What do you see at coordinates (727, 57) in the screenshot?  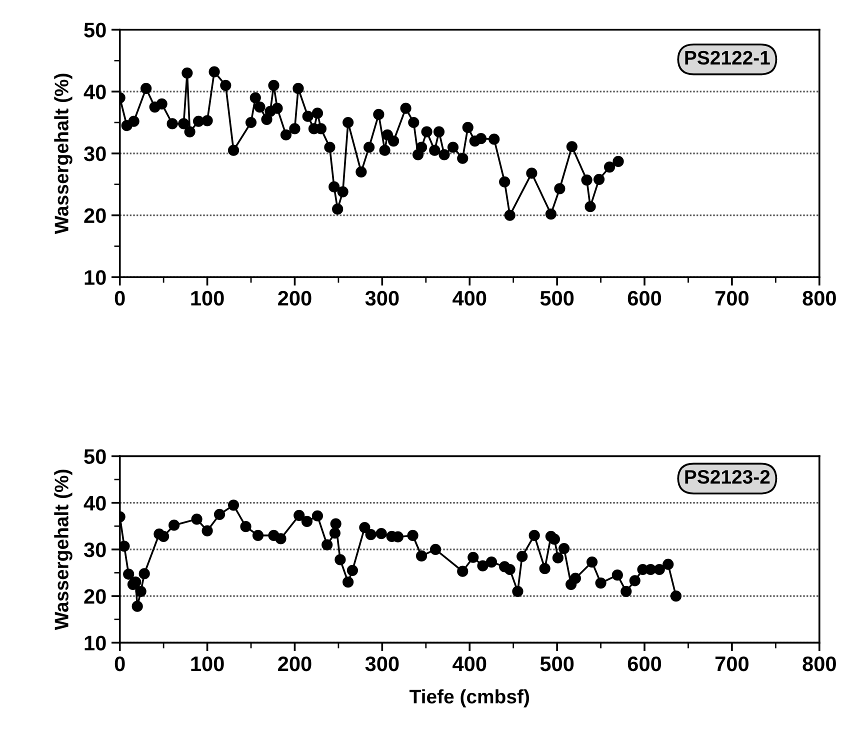 I see `annotation: PS2122-1` at bounding box center [727, 57].